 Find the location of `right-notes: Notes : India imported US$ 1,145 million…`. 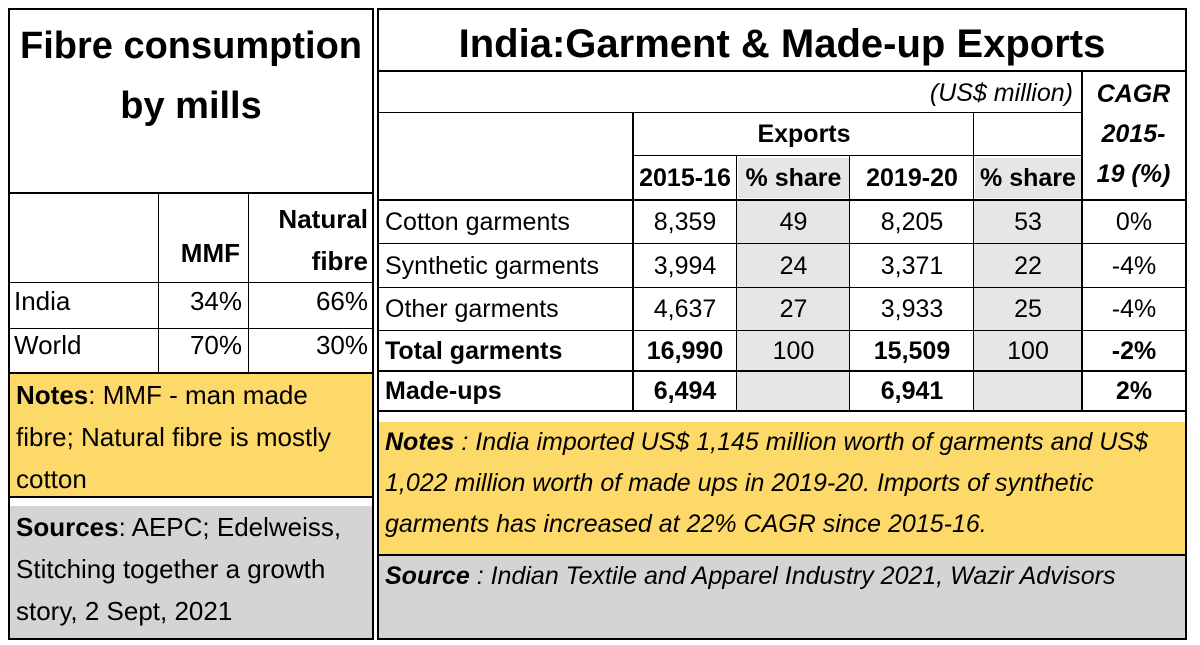

right-notes: Notes : India imported US$ 1,145 million… is located at coordinates (782, 488).